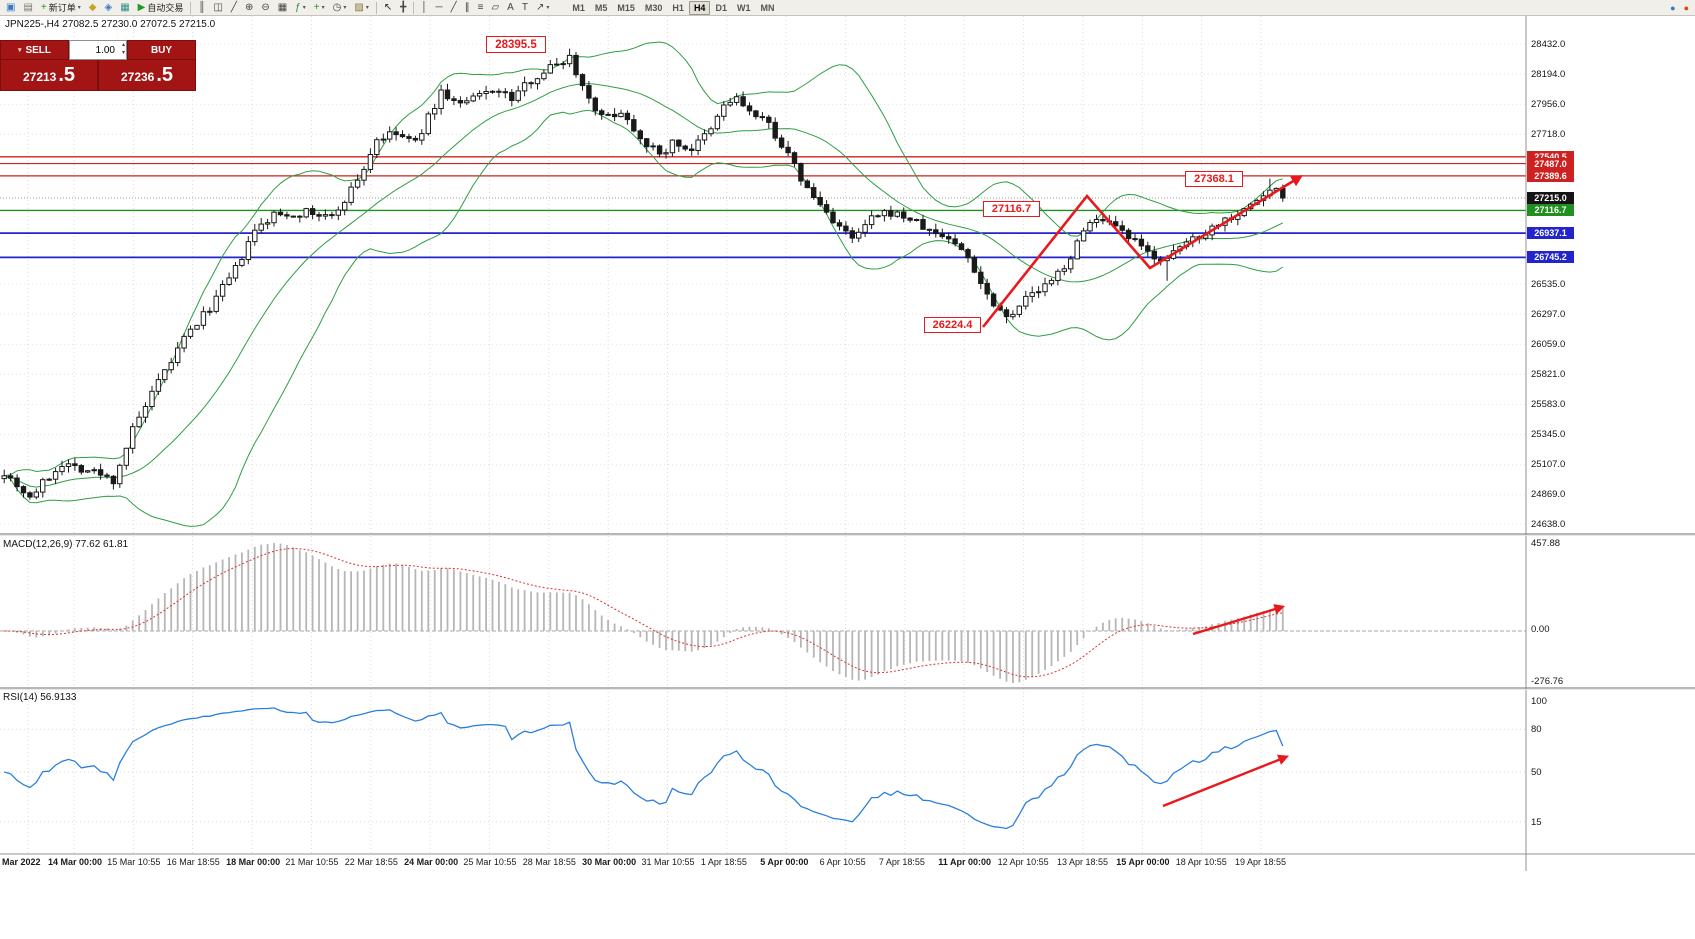 The width and height of the screenshot is (1695, 939). What do you see at coordinates (578, 7) in the screenshot?
I see `timeframe-m1-button: M1` at bounding box center [578, 7].